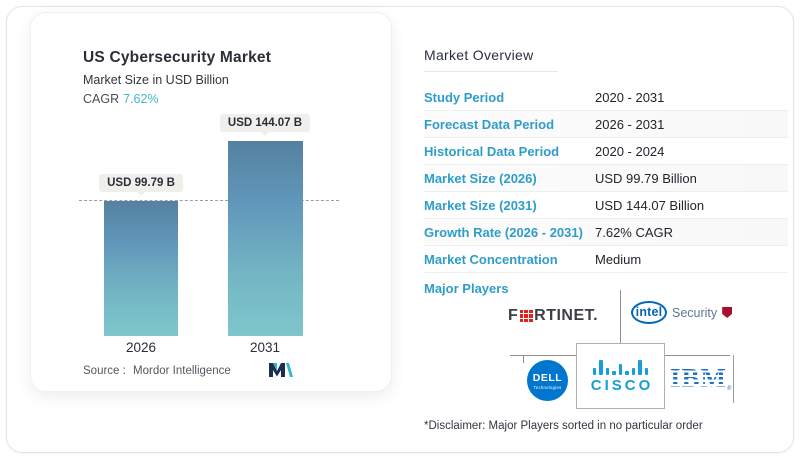  I want to click on table-row: Market Size (2031) USD 144.07 Billion, so click(606, 205).